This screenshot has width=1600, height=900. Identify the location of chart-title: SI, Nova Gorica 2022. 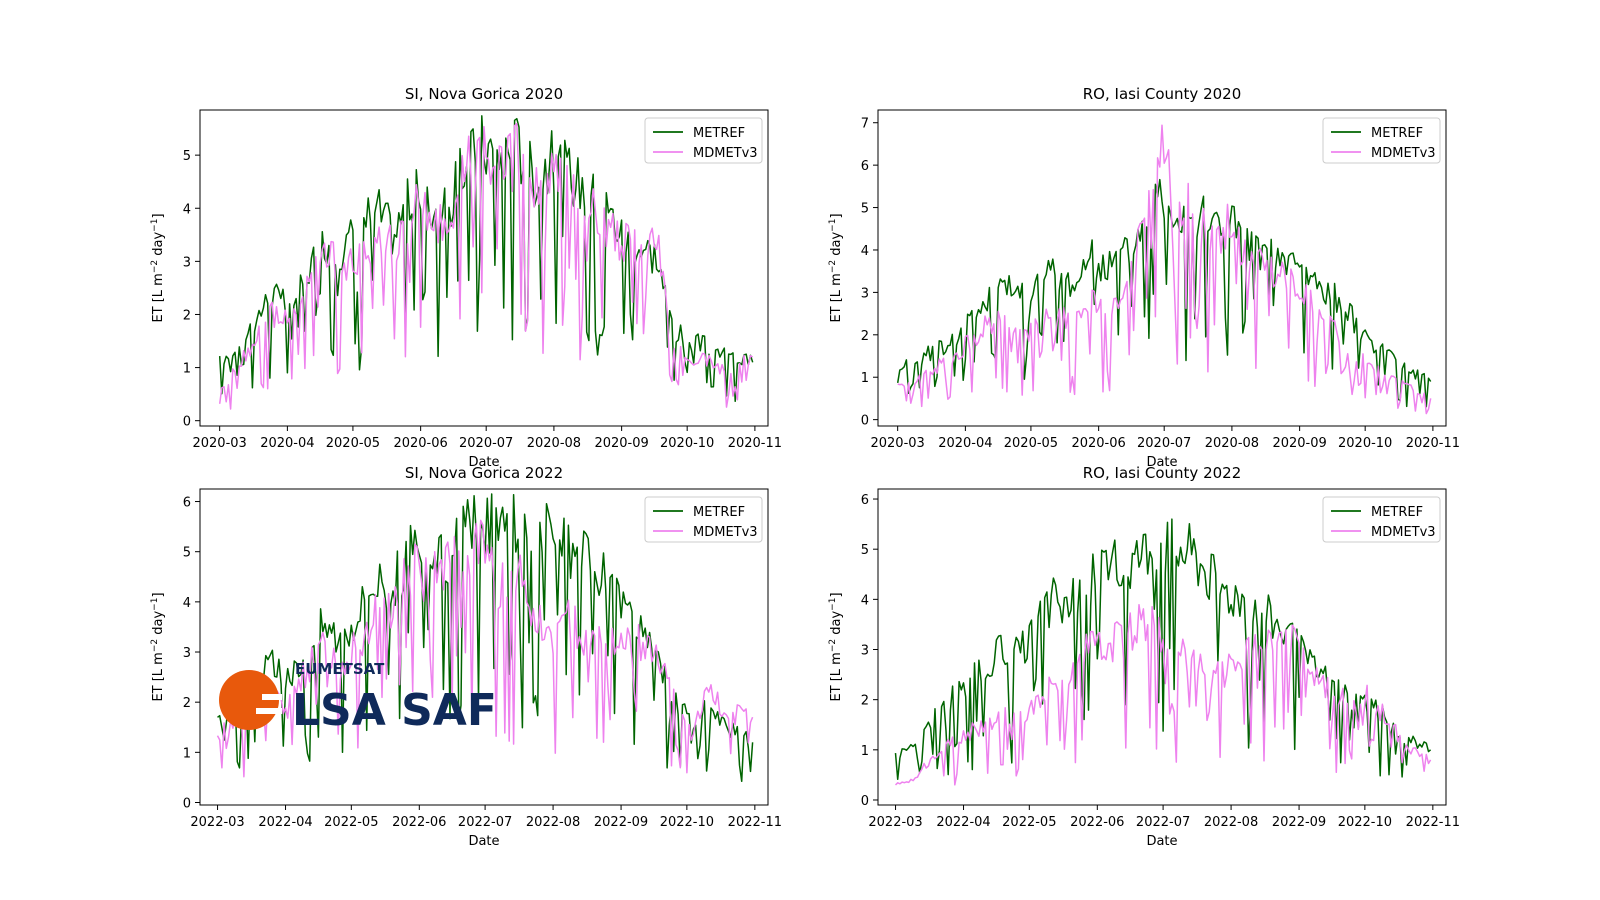
(484, 473).